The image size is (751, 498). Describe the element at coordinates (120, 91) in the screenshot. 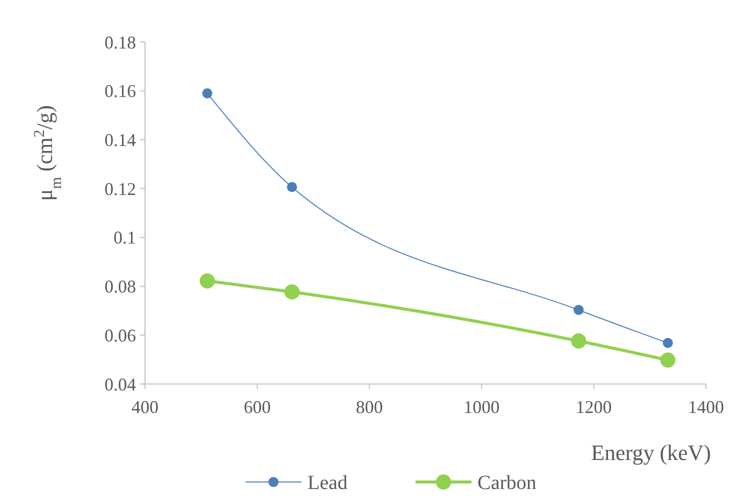

I see `y-tick-label: 0.16` at that location.